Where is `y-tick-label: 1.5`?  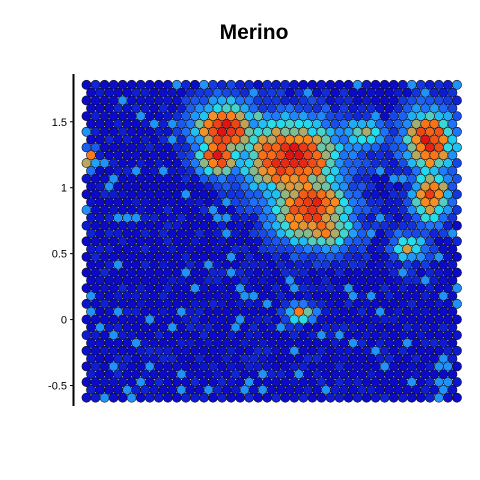 y-tick-label: 1.5 is located at coordinates (59, 123).